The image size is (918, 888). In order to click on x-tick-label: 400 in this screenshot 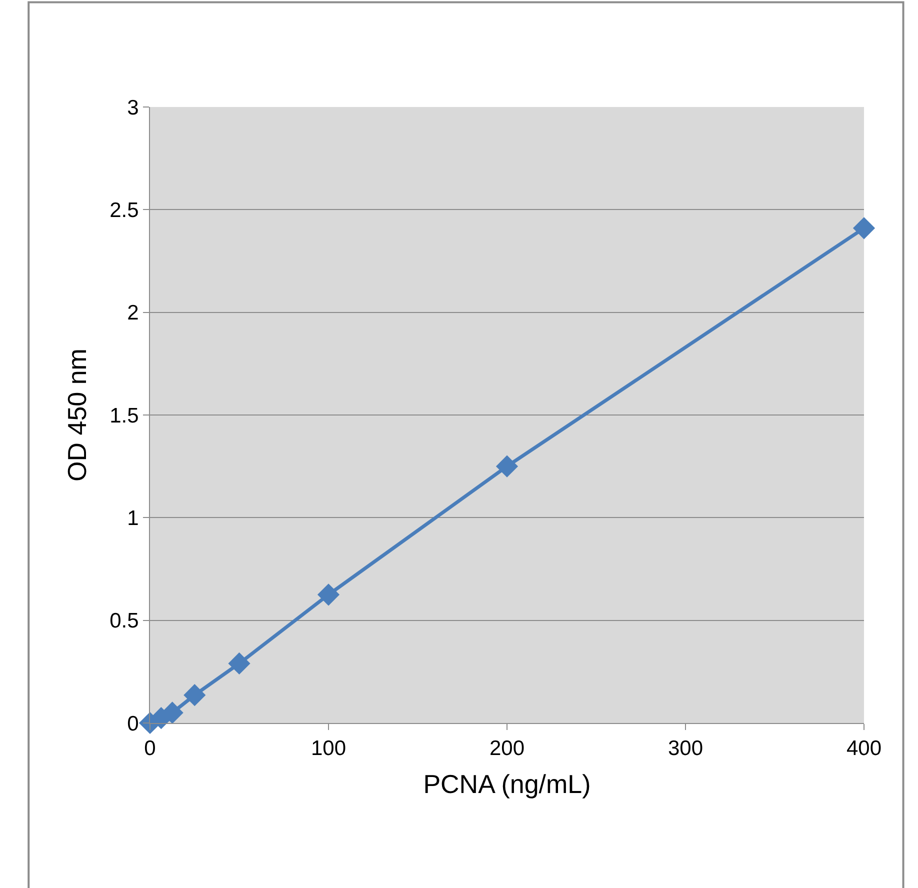, I will do `click(864, 748)`.